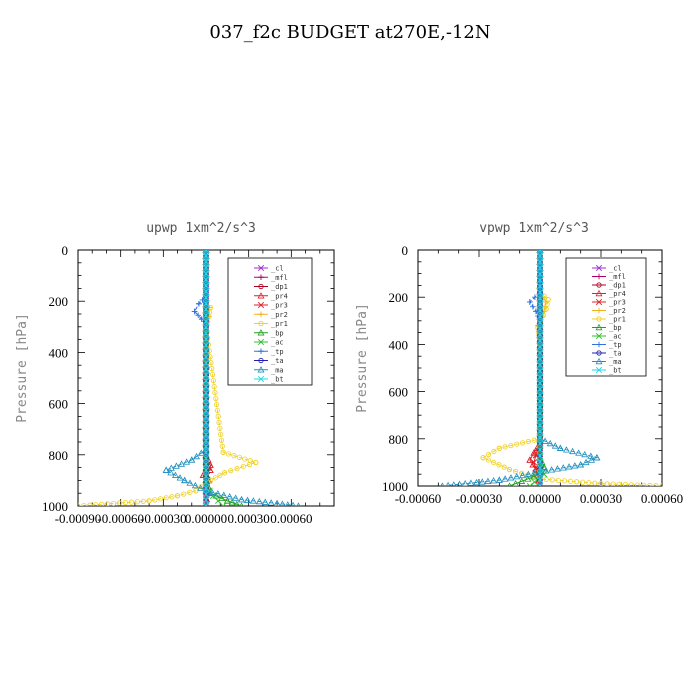 The image size is (700, 700). What do you see at coordinates (535, 297) in the screenshot?
I see `series-marker-tp` at bounding box center [535, 297].